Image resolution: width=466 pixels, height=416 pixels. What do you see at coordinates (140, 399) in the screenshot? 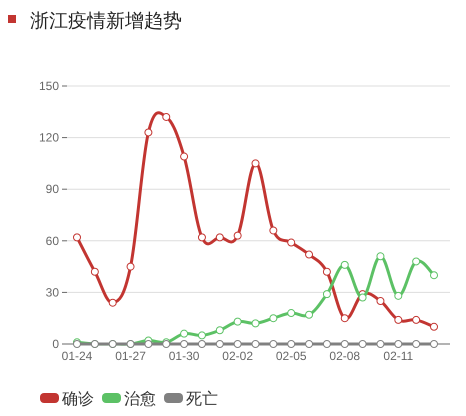
I see `legend-label: 治愈` at bounding box center [140, 399].